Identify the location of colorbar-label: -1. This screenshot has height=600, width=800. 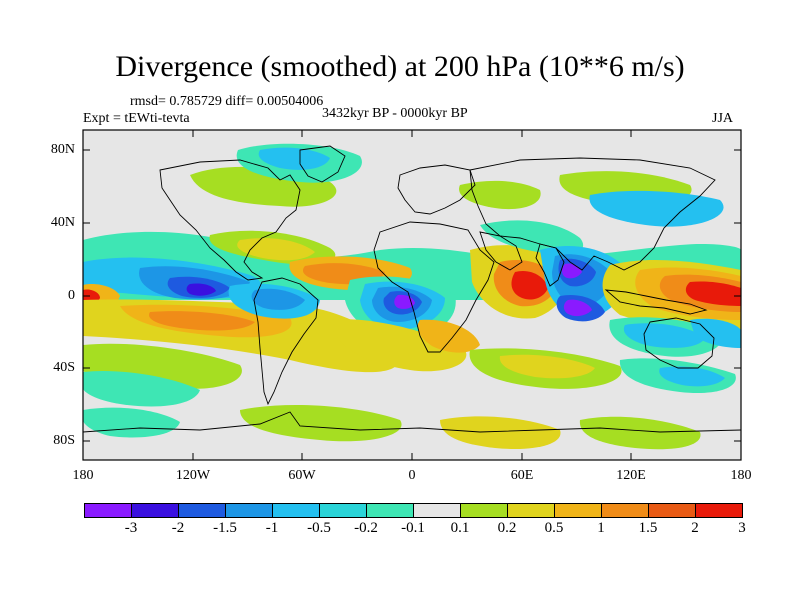
(272, 528).